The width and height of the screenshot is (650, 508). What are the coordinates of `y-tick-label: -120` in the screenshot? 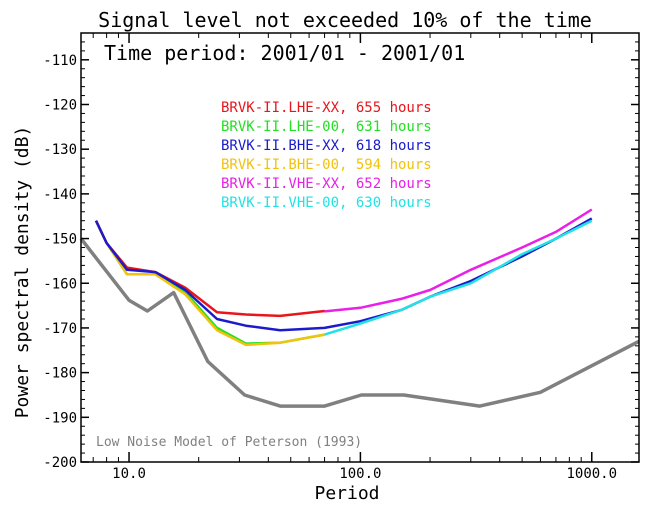 It's located at (60, 106).